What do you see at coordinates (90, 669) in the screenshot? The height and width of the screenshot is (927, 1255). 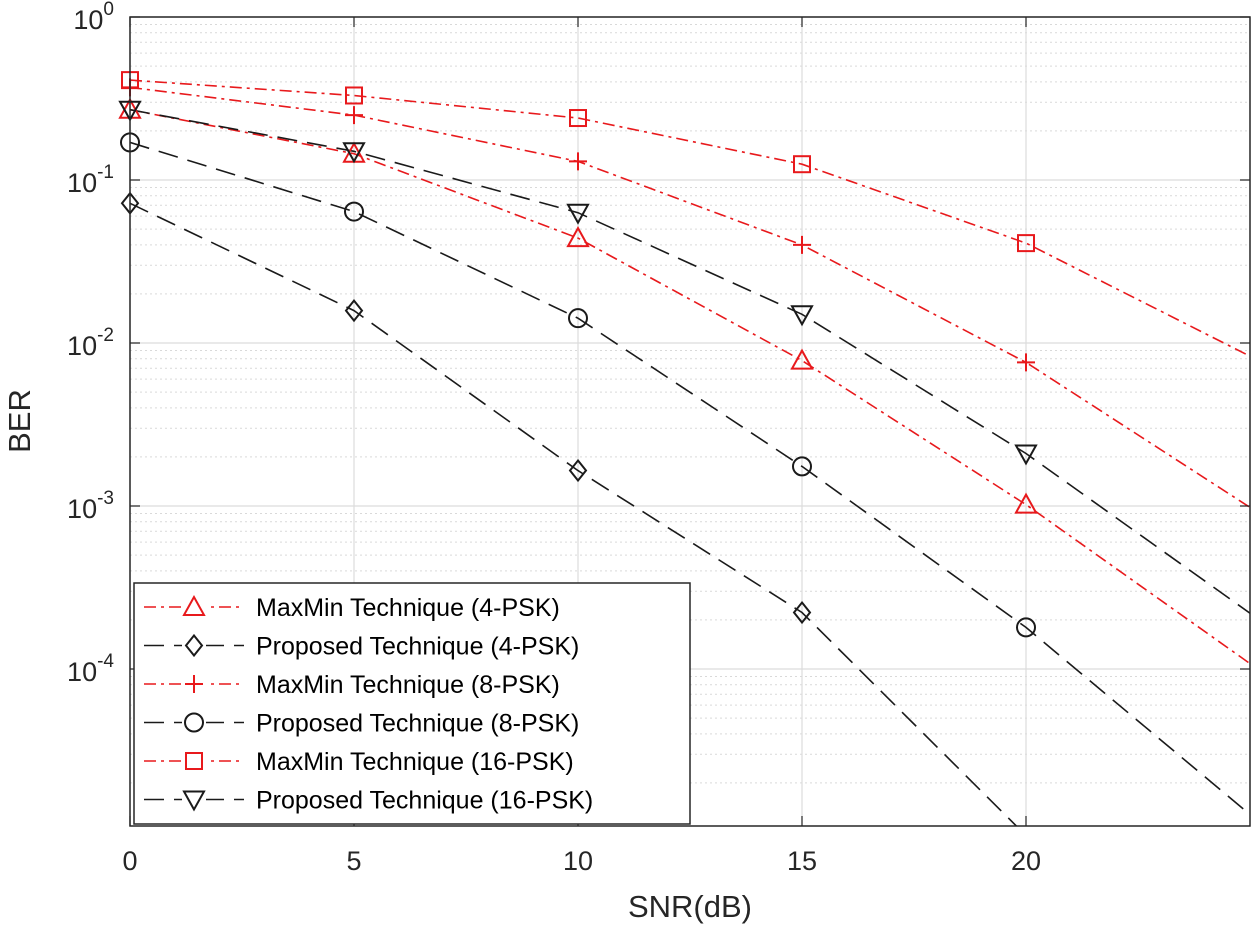 I see `y-tick-label: 10⁻⁴` at bounding box center [90, 669].